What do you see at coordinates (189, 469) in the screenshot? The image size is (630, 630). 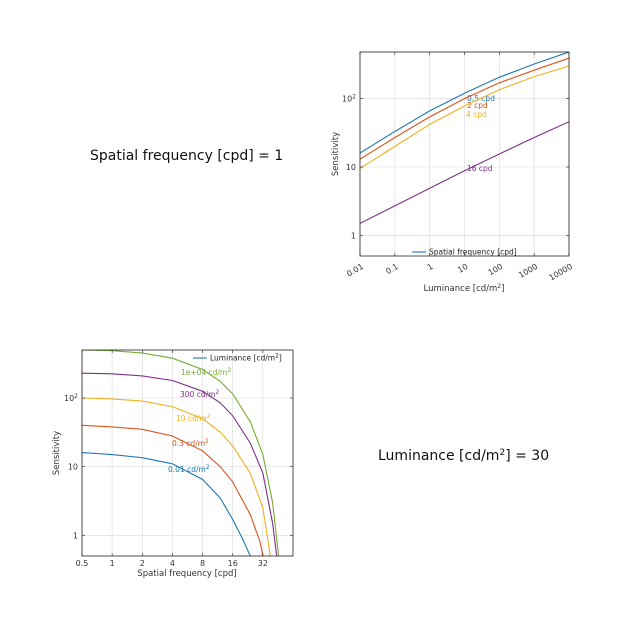 I see `series-label: 0.01 cd/m2` at bounding box center [189, 469].